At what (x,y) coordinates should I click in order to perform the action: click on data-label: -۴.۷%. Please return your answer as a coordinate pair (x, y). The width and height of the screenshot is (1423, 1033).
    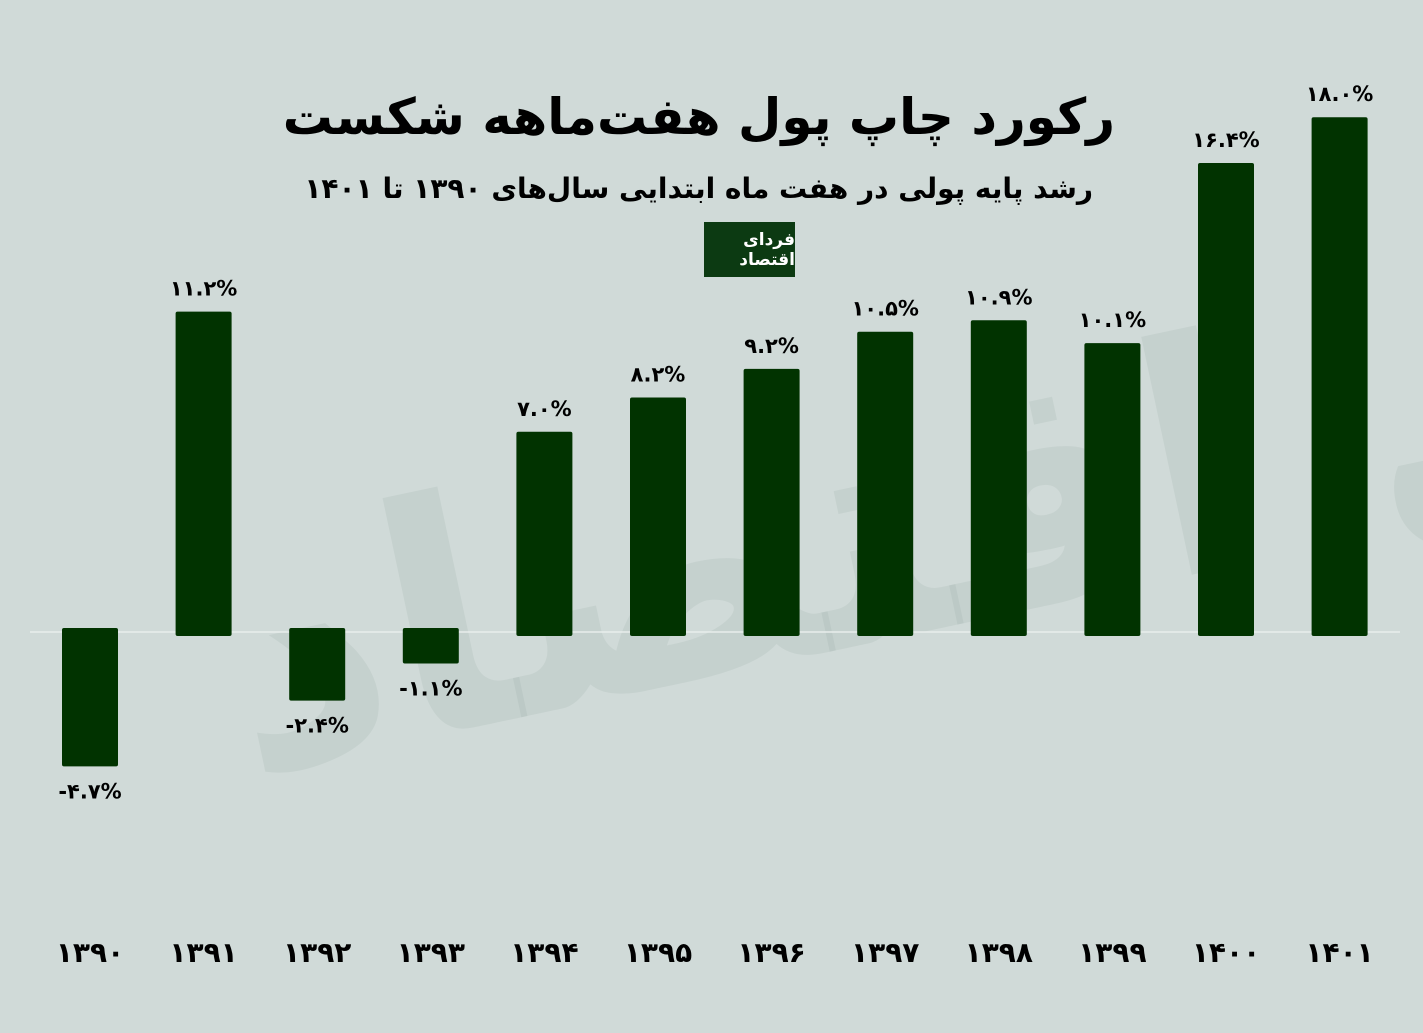
    Looking at the image, I should click on (89, 791).